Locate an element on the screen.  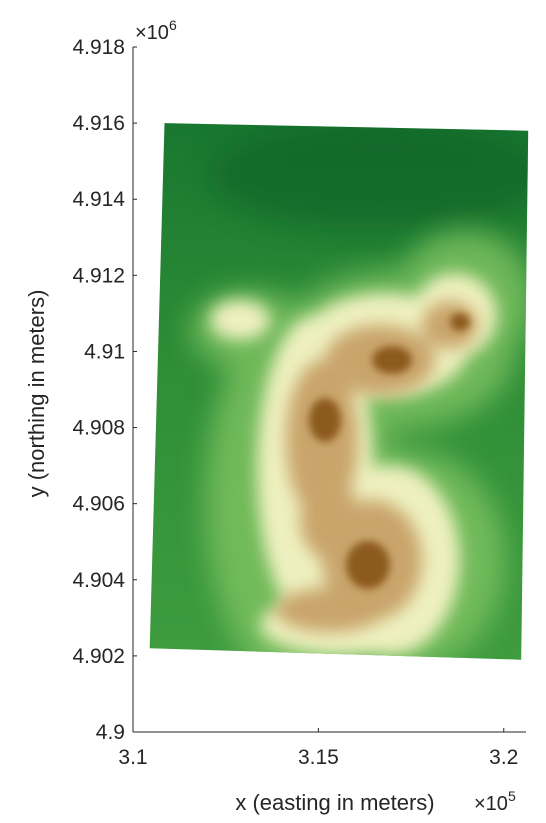
y-tick-label: 4.904 is located at coordinates (98, 580).